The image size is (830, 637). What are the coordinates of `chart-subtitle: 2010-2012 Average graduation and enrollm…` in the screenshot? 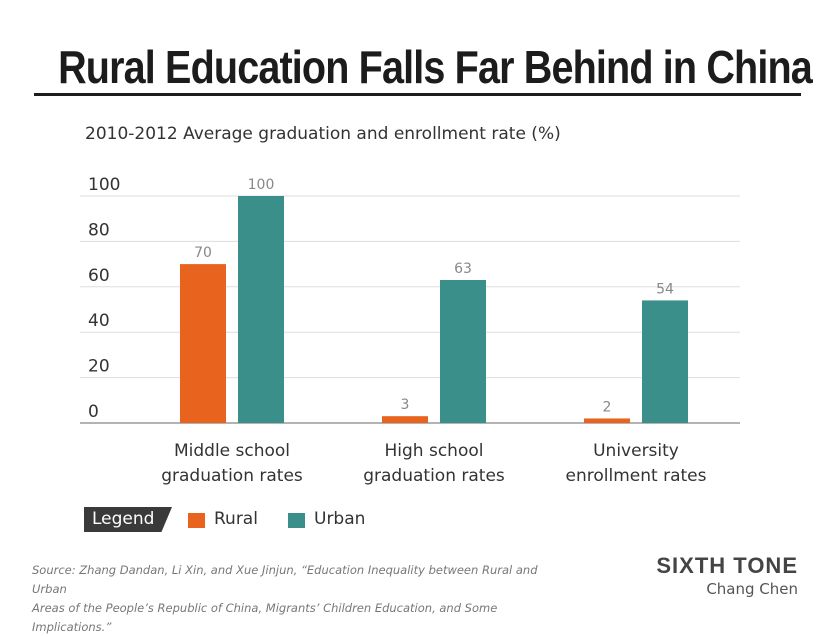 It's located at (323, 134).